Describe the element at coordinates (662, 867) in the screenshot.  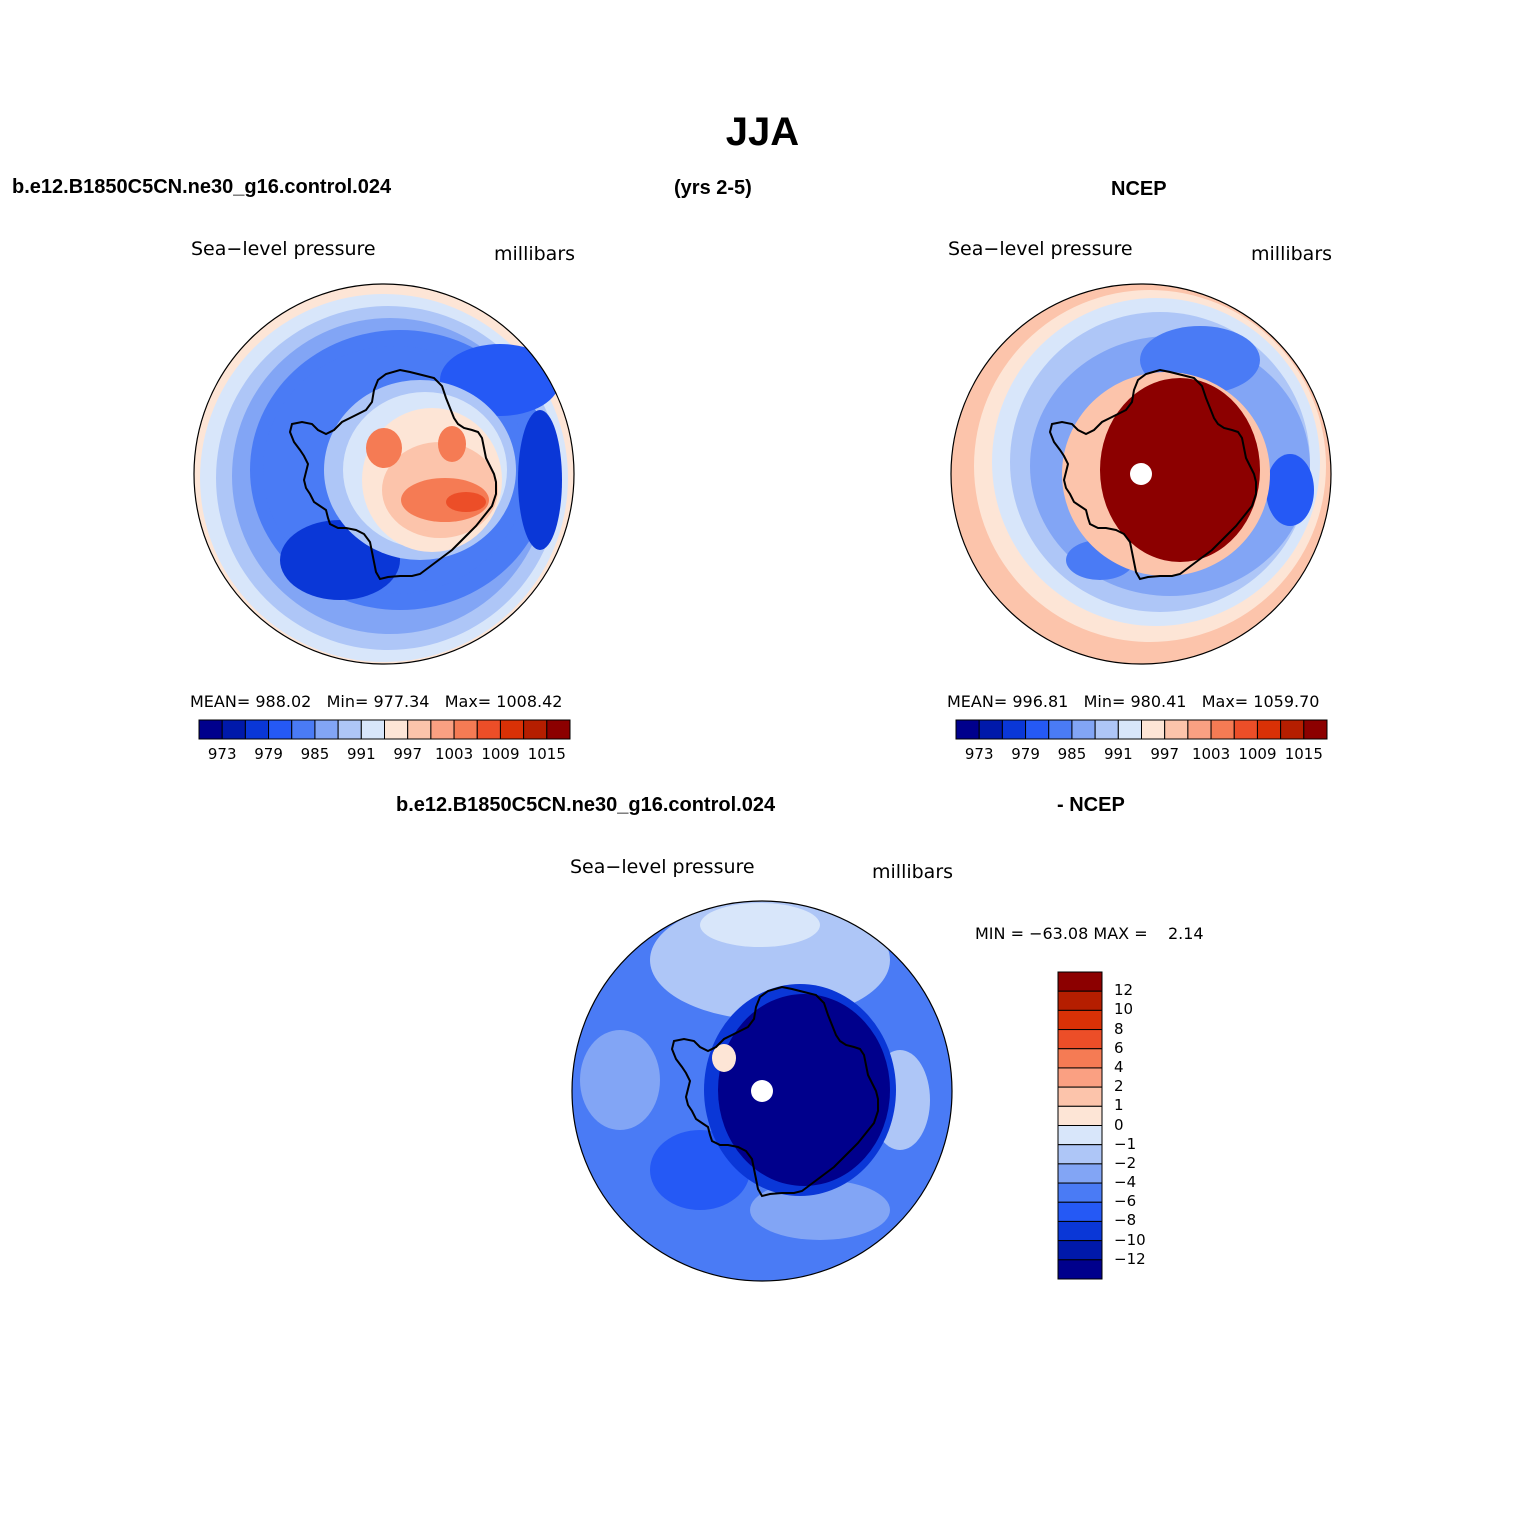
I see `diff-variable-label: Sea−level pressure` at that location.